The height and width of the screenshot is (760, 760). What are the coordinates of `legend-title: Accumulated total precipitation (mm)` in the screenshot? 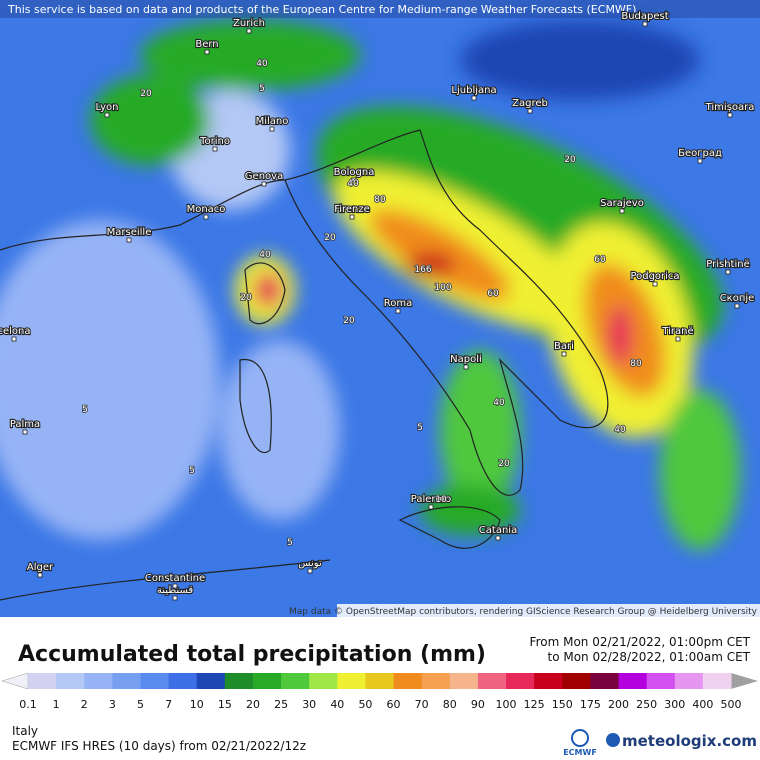 It's located at (252, 654).